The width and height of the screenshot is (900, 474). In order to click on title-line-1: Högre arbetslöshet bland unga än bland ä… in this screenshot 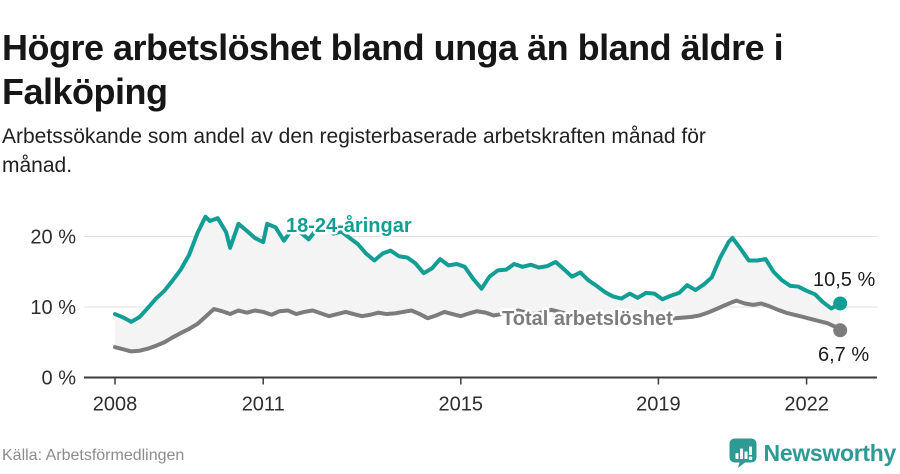, I will do `click(393, 48)`.